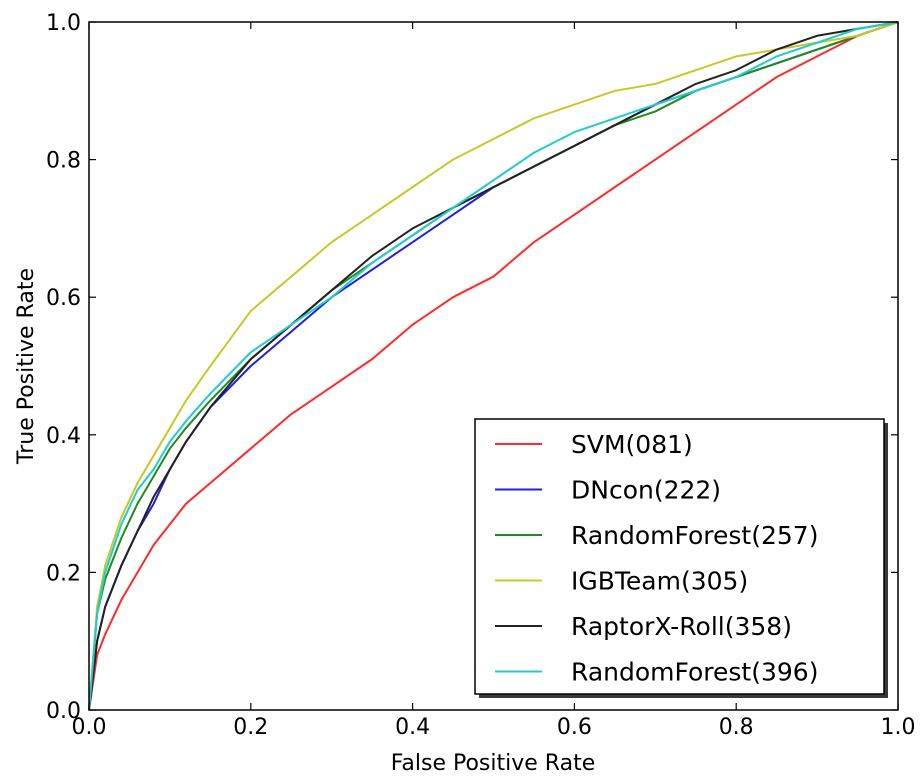 The image size is (924, 780). Describe the element at coordinates (63, 436) in the screenshot. I see `y-tick-label-2: 0.4` at that location.